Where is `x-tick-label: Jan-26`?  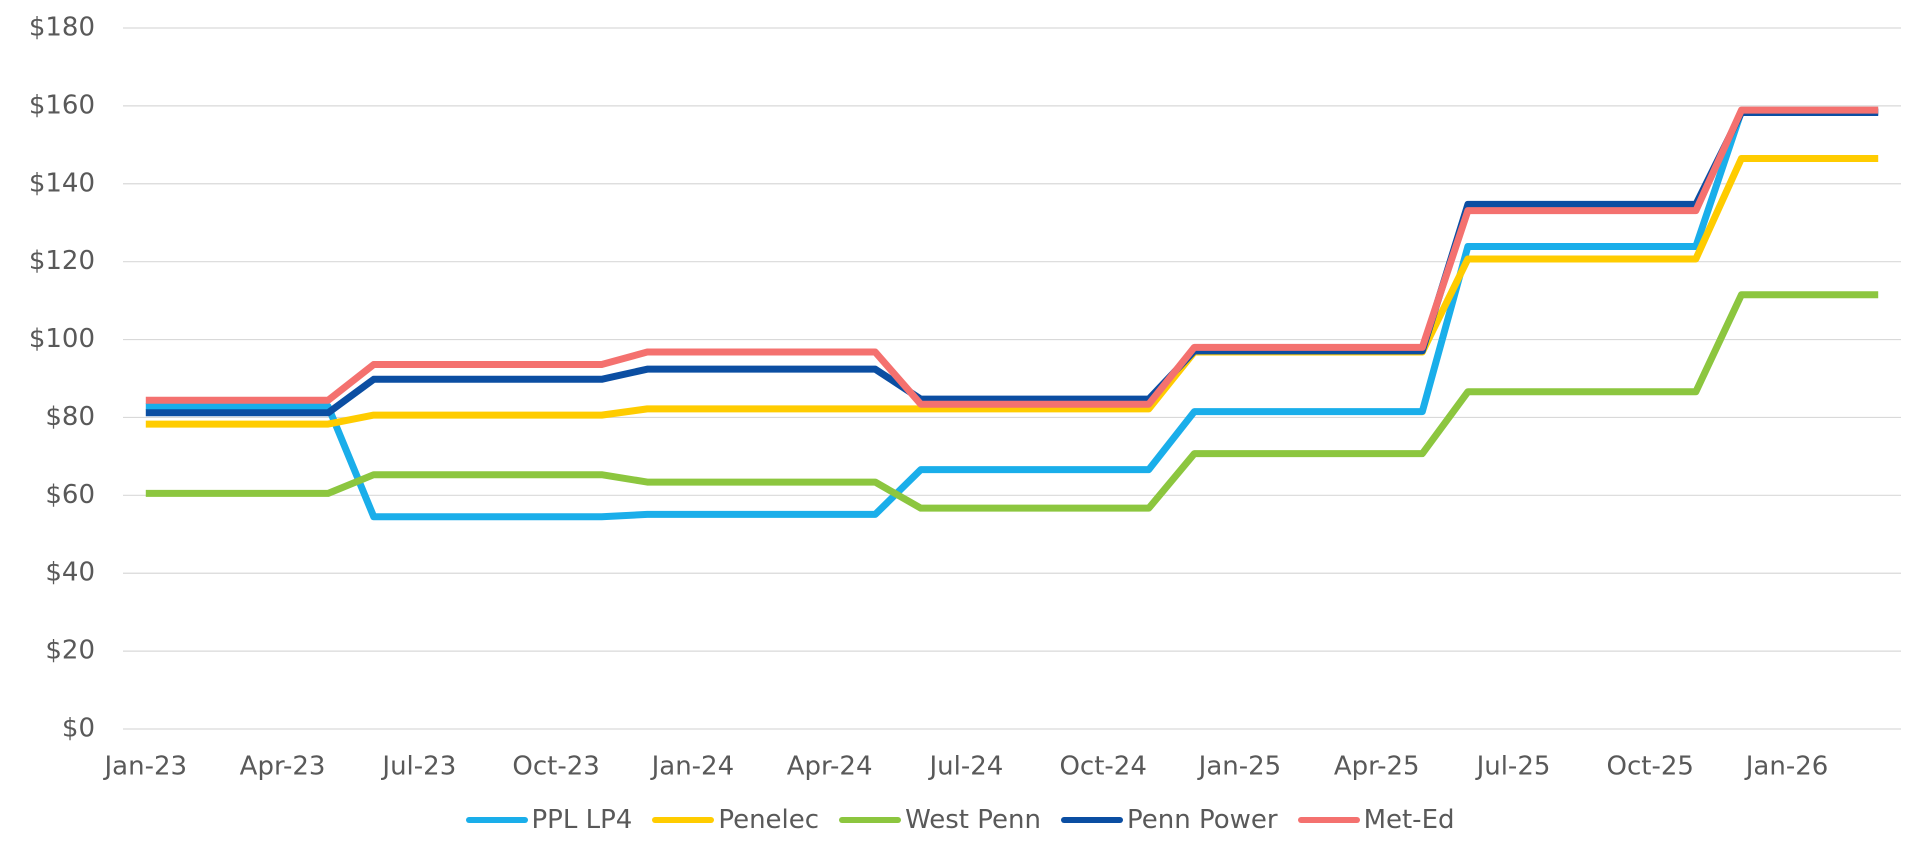
x-tick-label: Jan-26 is located at coordinates (1786, 767).